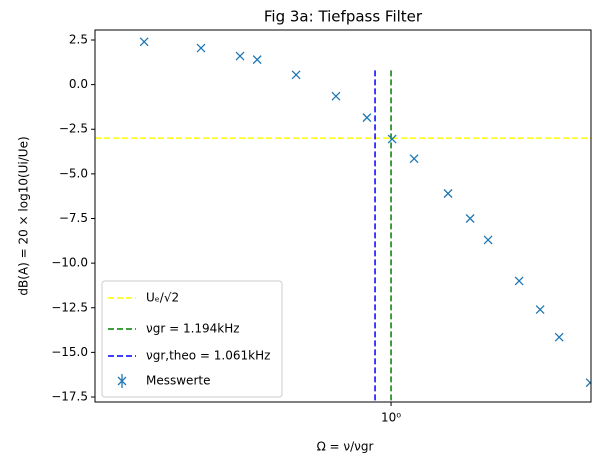  What do you see at coordinates (208, 356) in the screenshot?
I see `legend-label: νgr,theo = 1.061kHz` at bounding box center [208, 356].